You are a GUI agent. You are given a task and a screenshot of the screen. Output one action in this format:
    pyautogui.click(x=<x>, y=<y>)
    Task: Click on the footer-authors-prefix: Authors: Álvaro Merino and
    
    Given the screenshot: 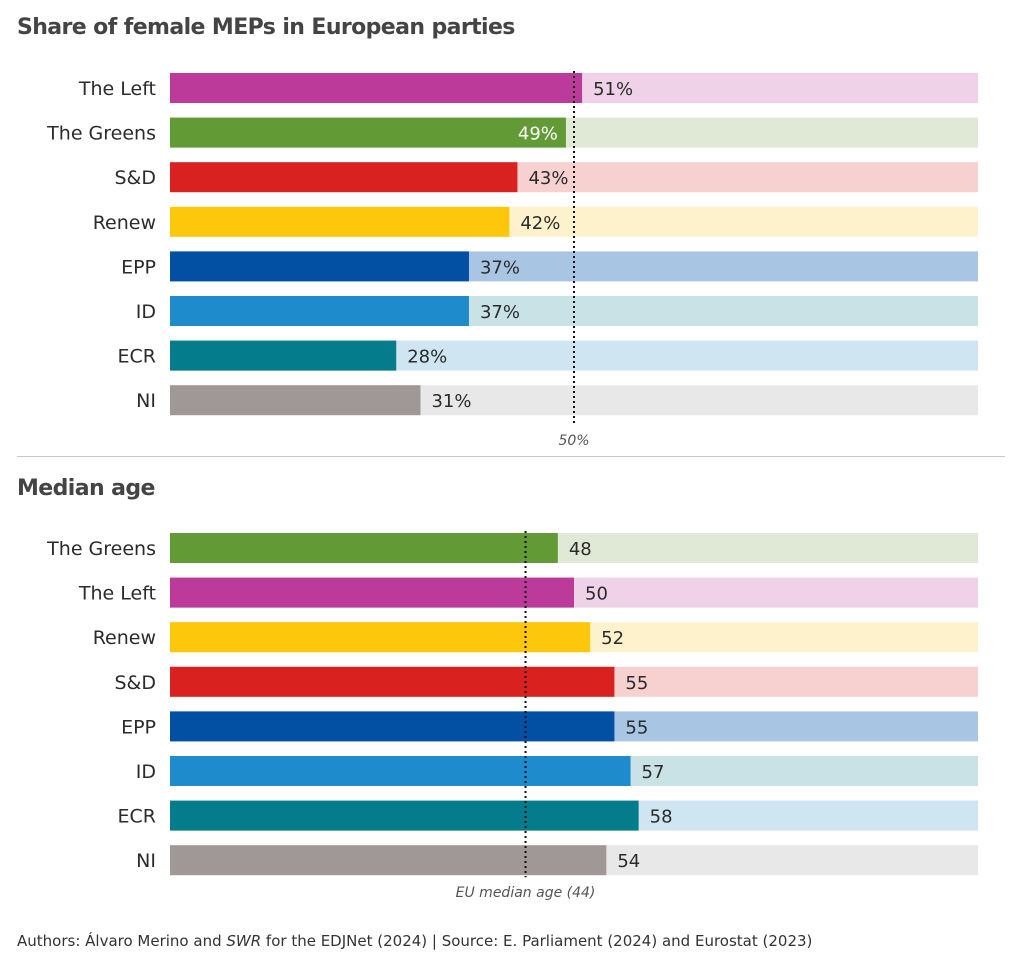 What is the action you would take?
    pyautogui.click(x=122, y=941)
    